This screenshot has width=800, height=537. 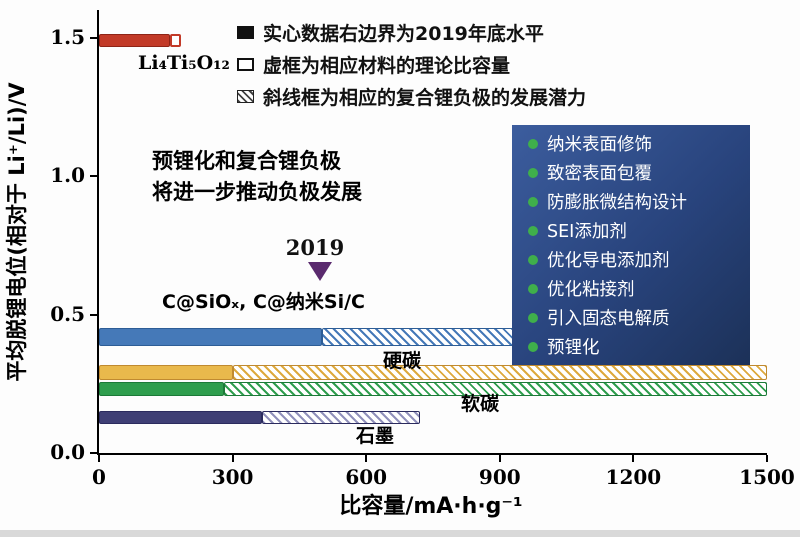 What do you see at coordinates (608, 319) in the screenshot?
I see `panel-item-label: 引入固态电解质` at bounding box center [608, 319].